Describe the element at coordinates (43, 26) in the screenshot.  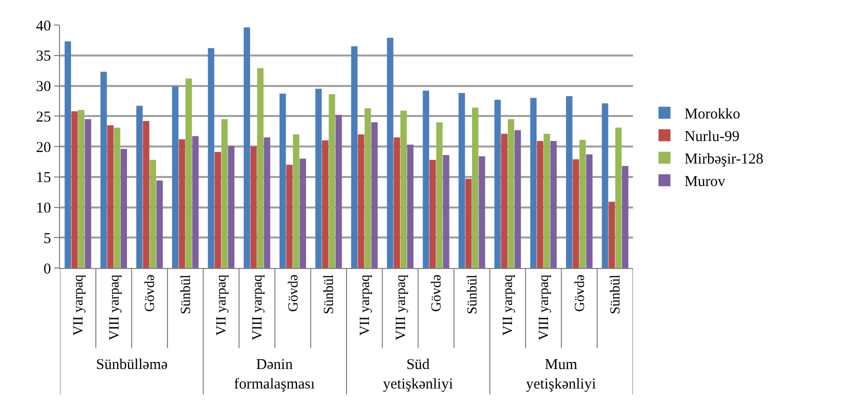
I see `y-tick-label: 40` at that location.